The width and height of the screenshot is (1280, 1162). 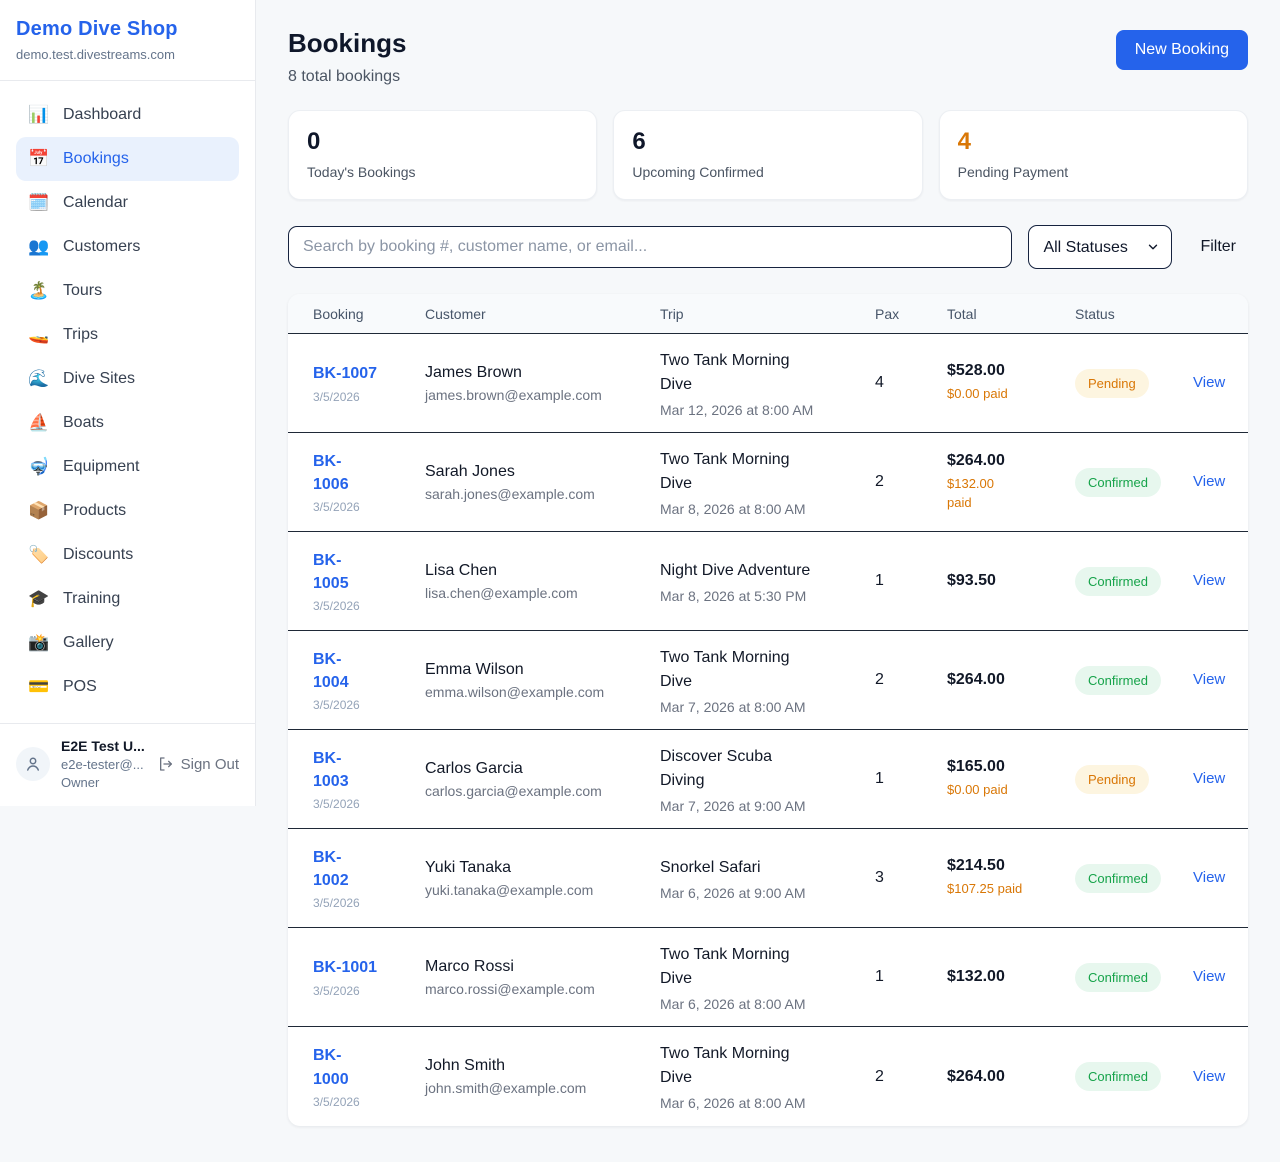 I want to click on island-icon: 🏝️, so click(x=39, y=290).